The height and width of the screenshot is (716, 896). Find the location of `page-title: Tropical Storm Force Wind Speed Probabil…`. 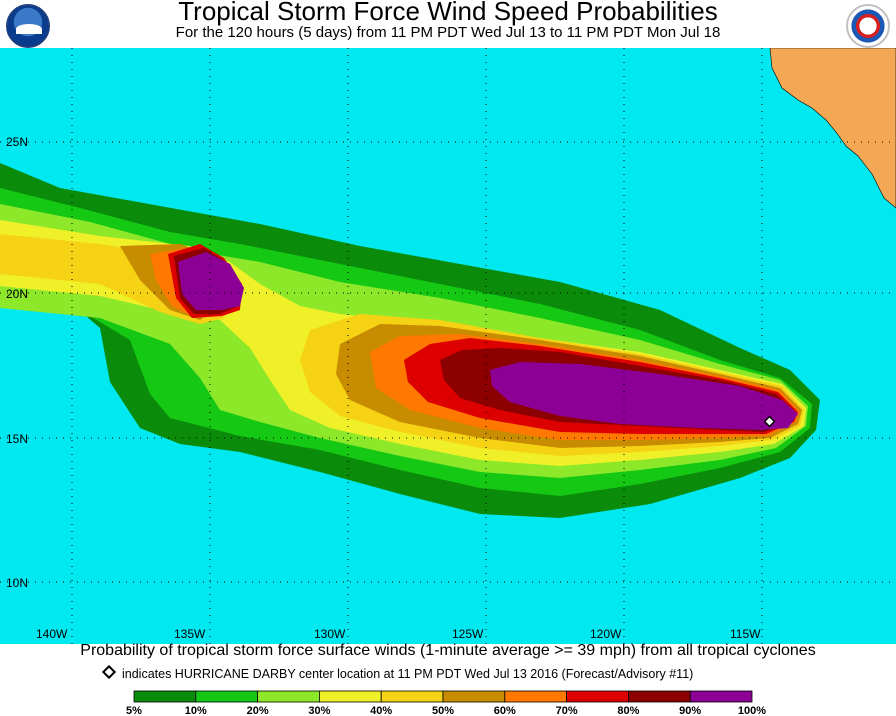

page-title: Tropical Storm Force Wind Speed Probabil… is located at coordinates (448, 13).